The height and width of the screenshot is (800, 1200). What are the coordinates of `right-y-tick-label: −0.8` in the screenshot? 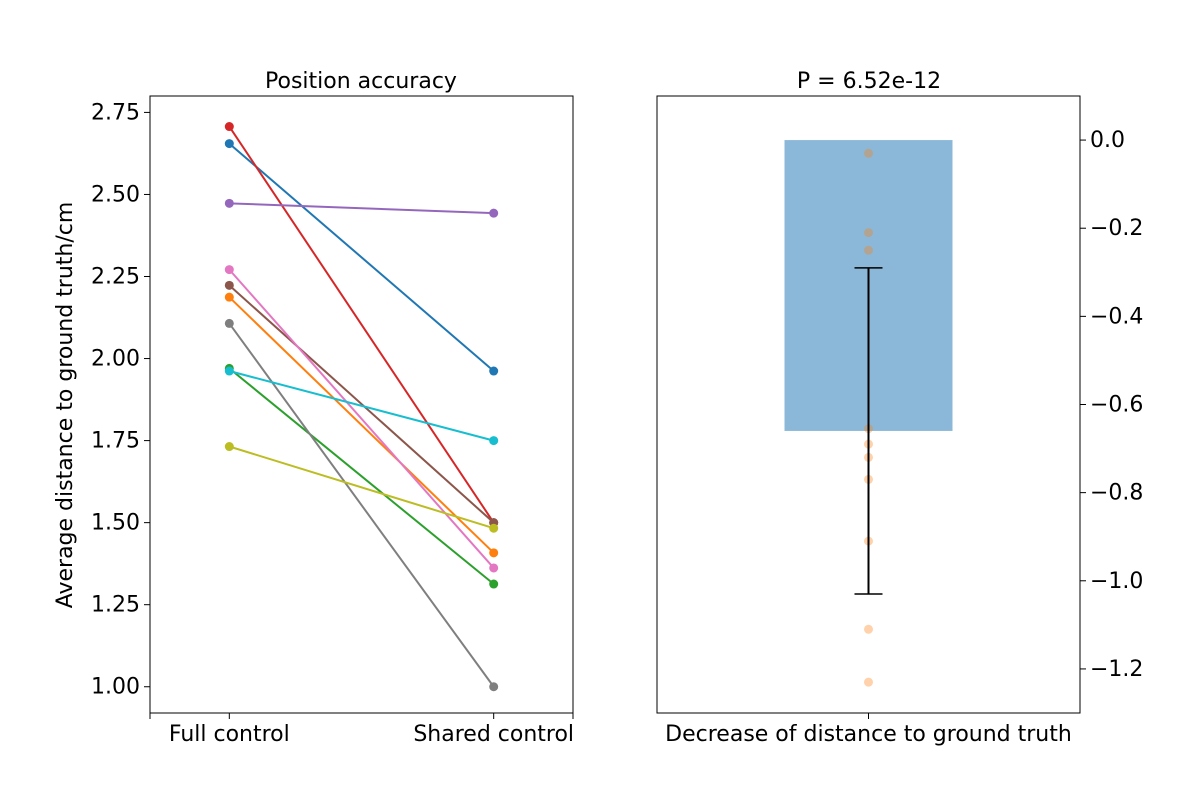 It's located at (1116, 493).